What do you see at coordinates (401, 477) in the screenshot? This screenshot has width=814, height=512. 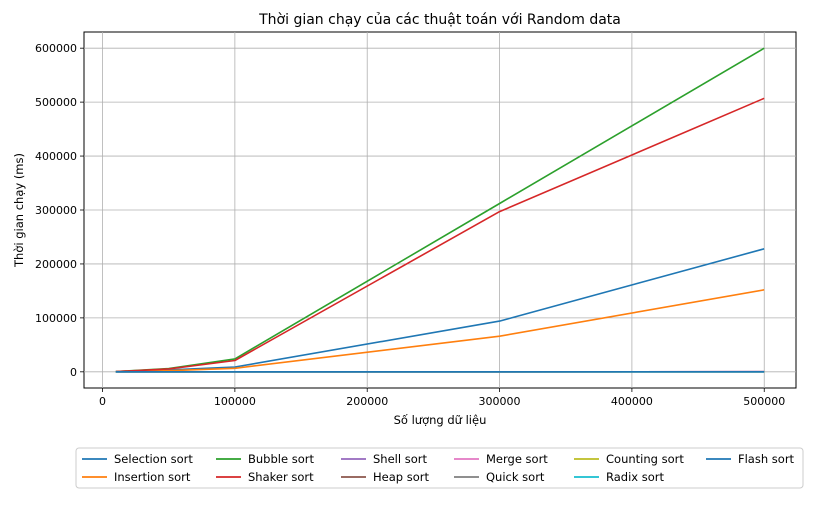 I see `legend-label-heap-sort: Heap sort` at bounding box center [401, 477].